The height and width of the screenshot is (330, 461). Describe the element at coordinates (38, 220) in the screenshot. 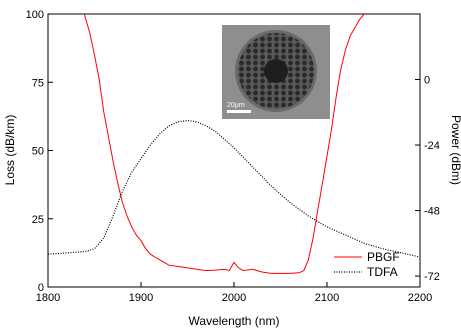

I see `y-left-tick-label: 25` at that location.